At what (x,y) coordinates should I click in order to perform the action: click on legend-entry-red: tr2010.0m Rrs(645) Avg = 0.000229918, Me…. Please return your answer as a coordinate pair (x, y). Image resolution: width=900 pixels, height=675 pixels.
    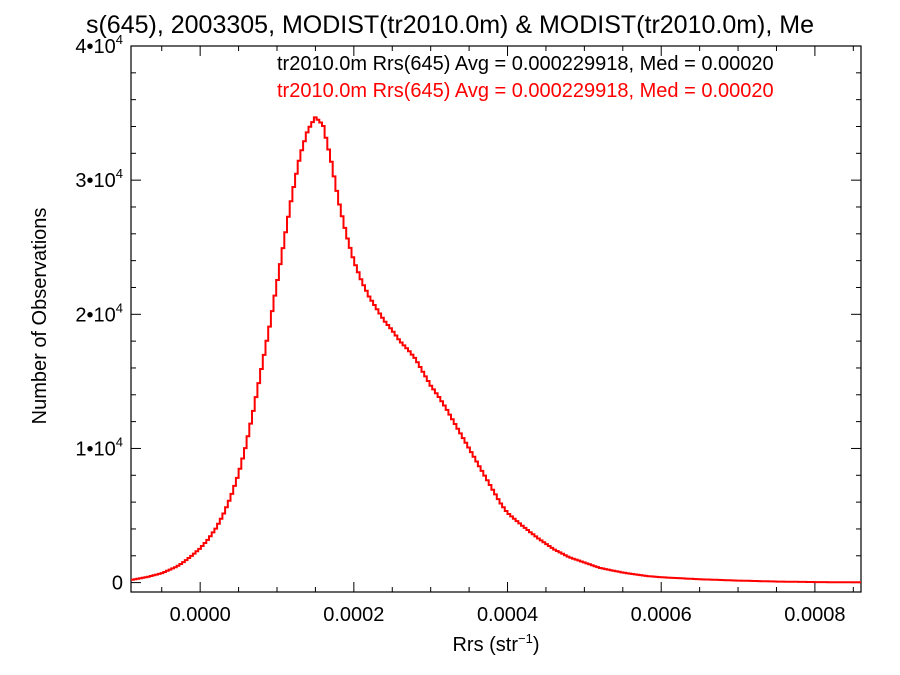
    Looking at the image, I should click on (525, 91).